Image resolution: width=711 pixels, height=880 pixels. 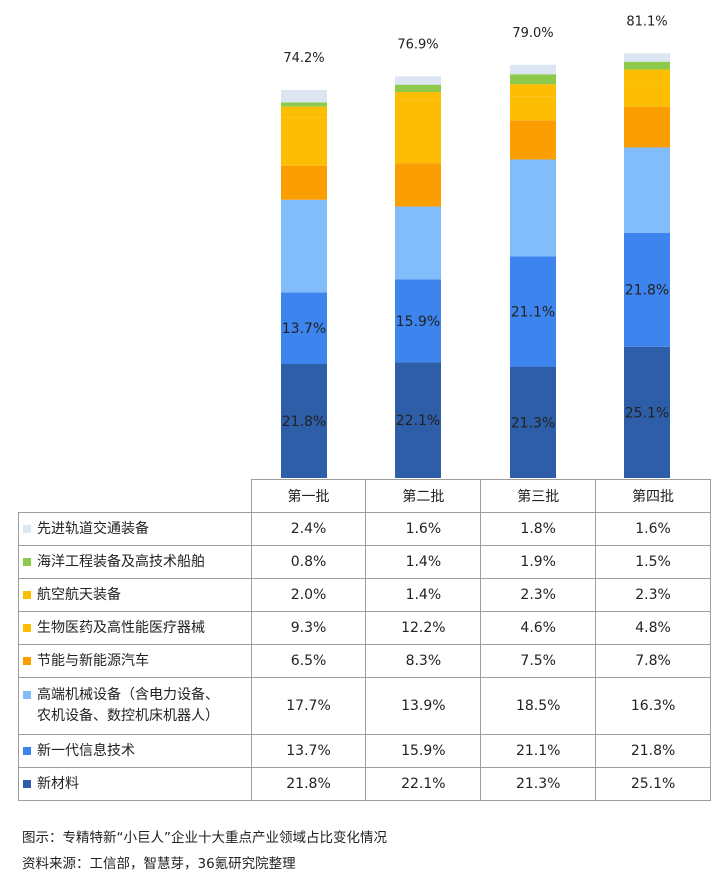 What do you see at coordinates (58, 783) in the screenshot?
I see `series-name: 新材料` at bounding box center [58, 783].